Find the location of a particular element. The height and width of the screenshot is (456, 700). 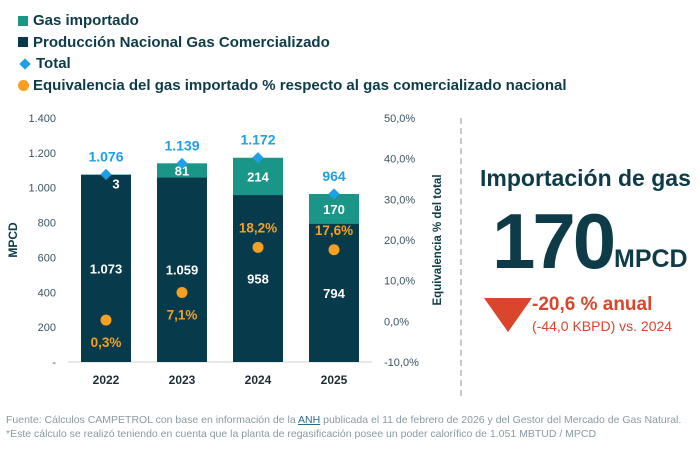

bar-national-label: 1.059 is located at coordinates (182, 270).